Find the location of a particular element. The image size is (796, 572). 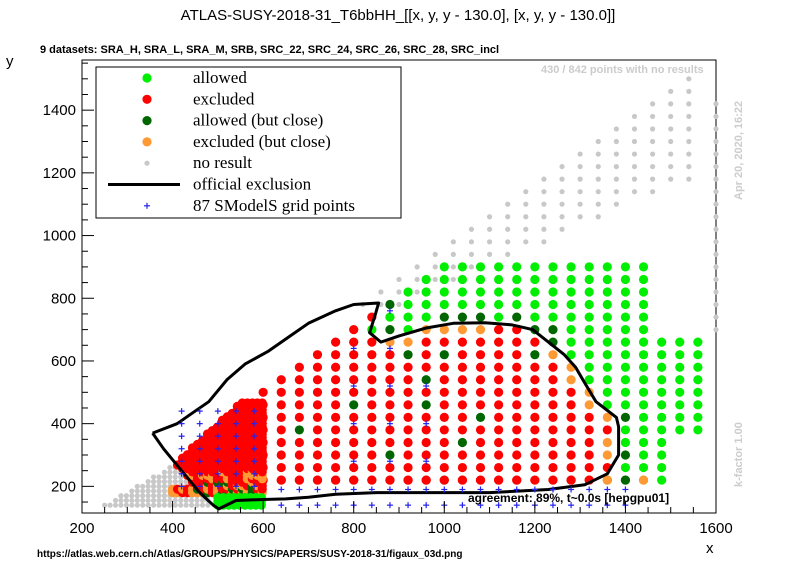

legend-item-grid-point: 87 SModelS grid points is located at coordinates (249, 205).